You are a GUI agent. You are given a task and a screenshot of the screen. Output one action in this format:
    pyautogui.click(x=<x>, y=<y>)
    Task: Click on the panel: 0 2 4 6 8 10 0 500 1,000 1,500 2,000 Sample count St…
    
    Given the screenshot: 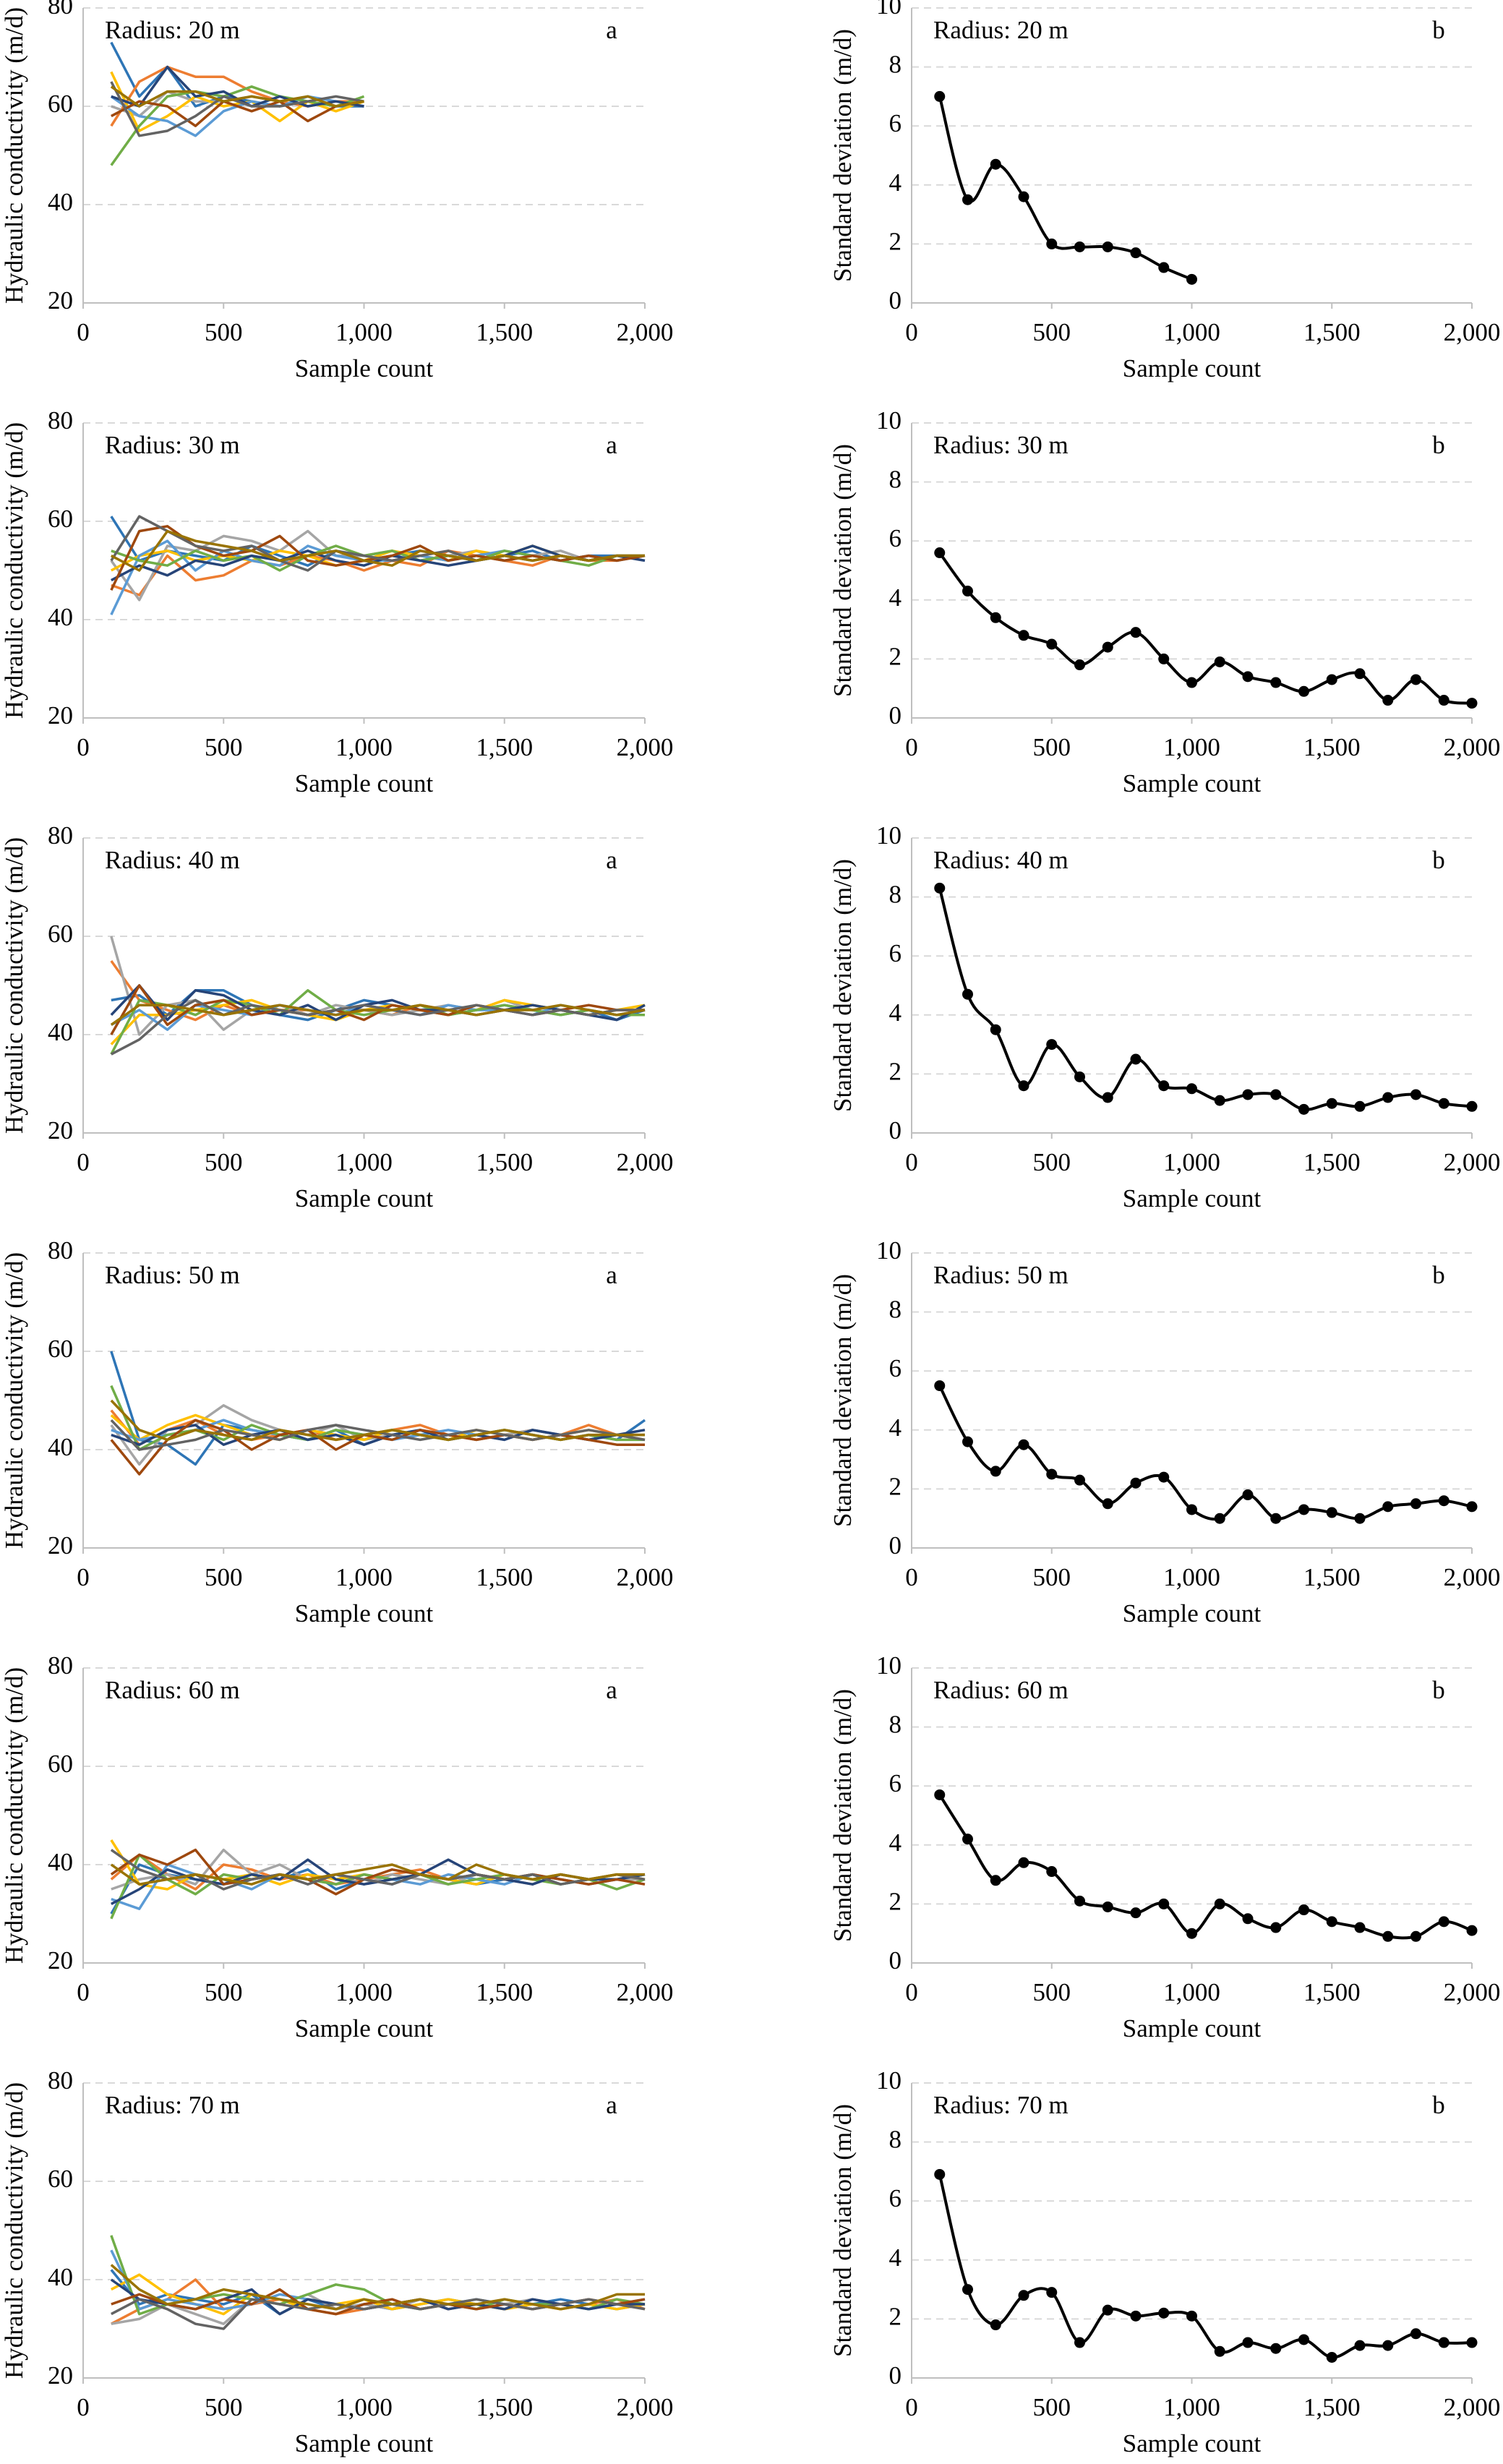 What is the action you would take?
    pyautogui.click(x=1164, y=1846)
    